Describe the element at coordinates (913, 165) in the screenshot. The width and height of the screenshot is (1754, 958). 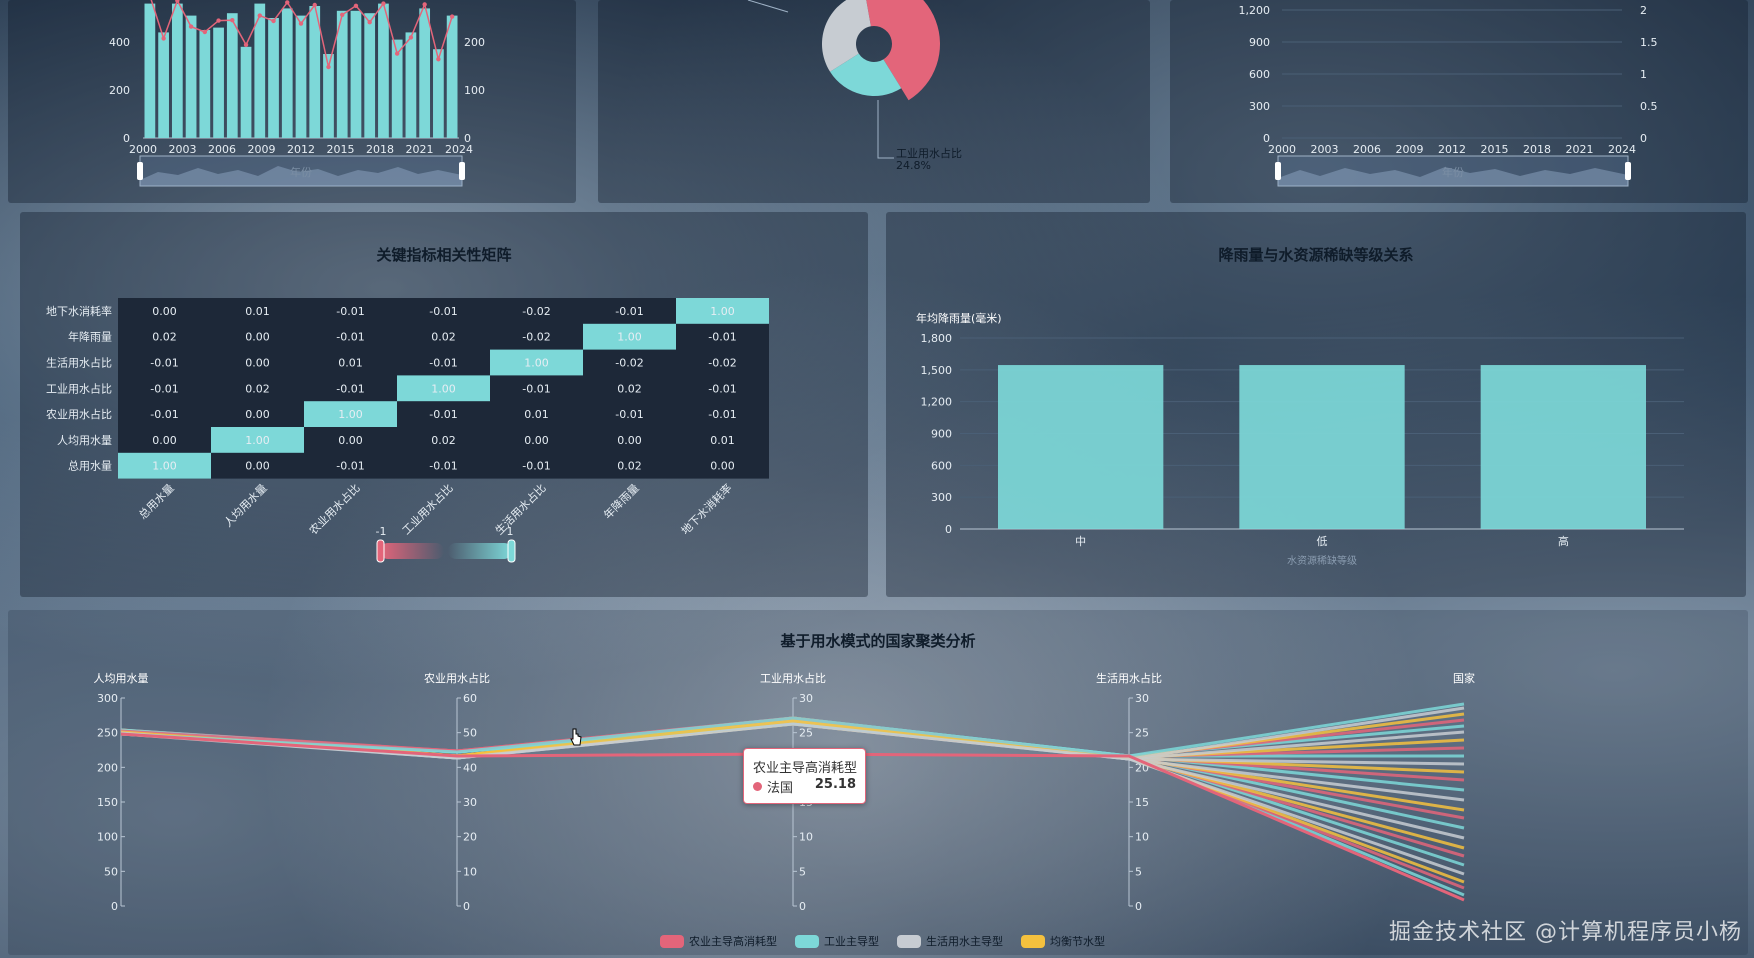
I see `pie-label-value: 24.8%` at that location.